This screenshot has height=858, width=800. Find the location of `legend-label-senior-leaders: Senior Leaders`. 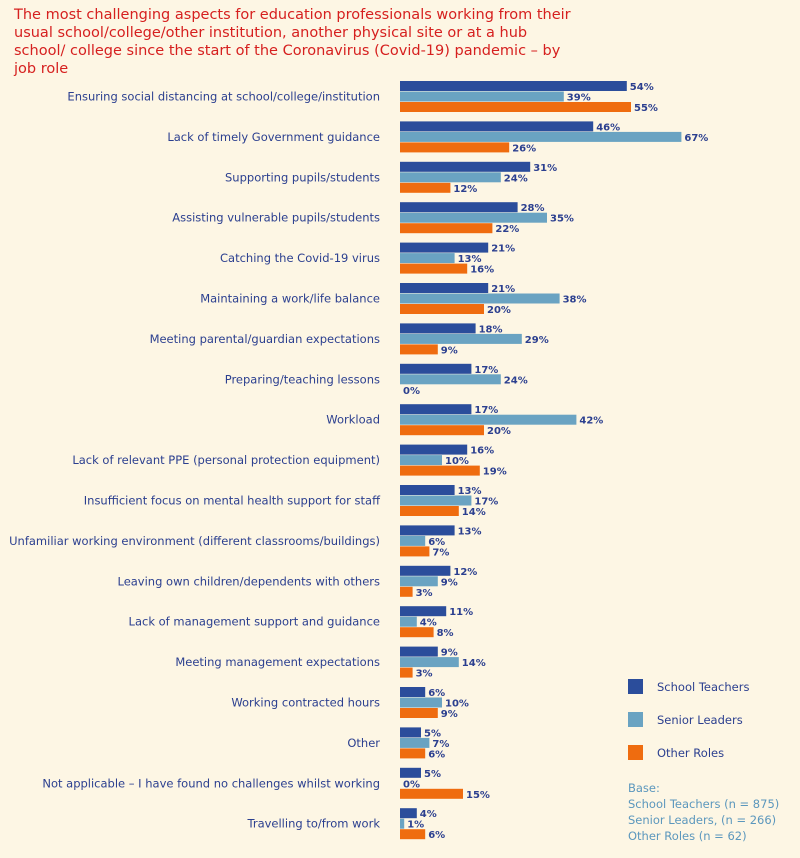

legend-label-senior-leaders: Senior Leaders is located at coordinates (700, 719).